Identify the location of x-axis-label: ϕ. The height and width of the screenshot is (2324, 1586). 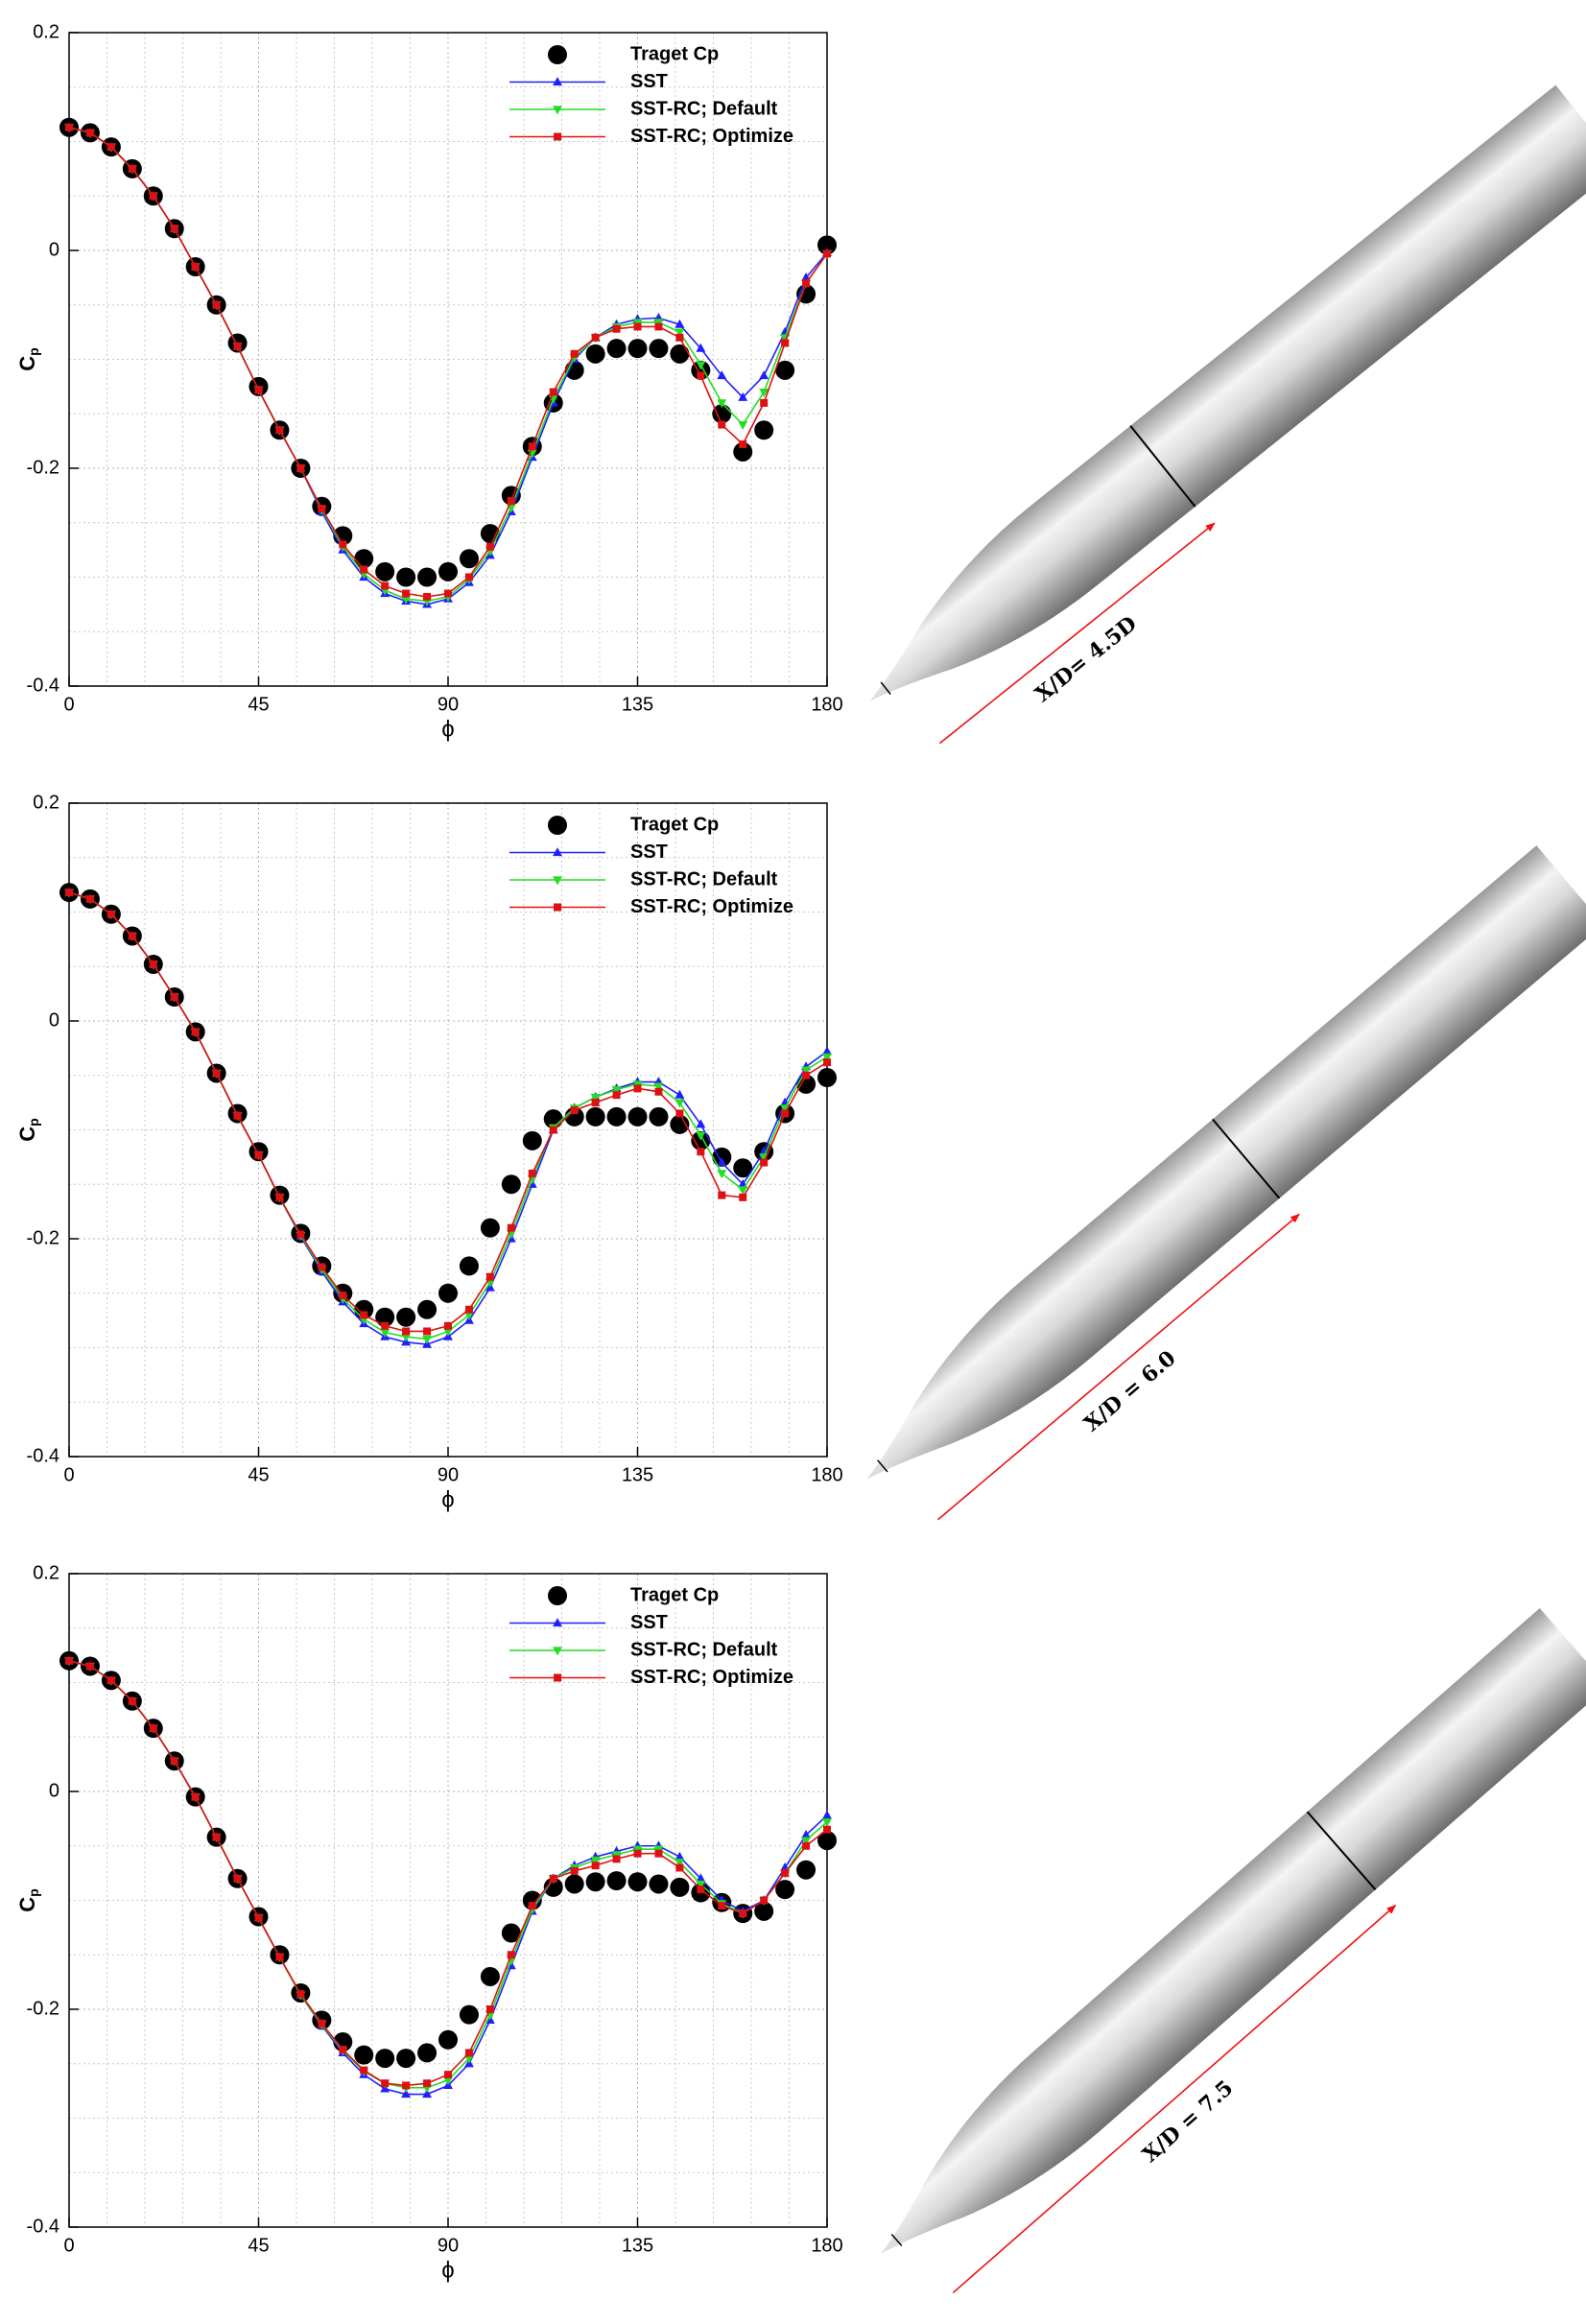
(447, 2270).